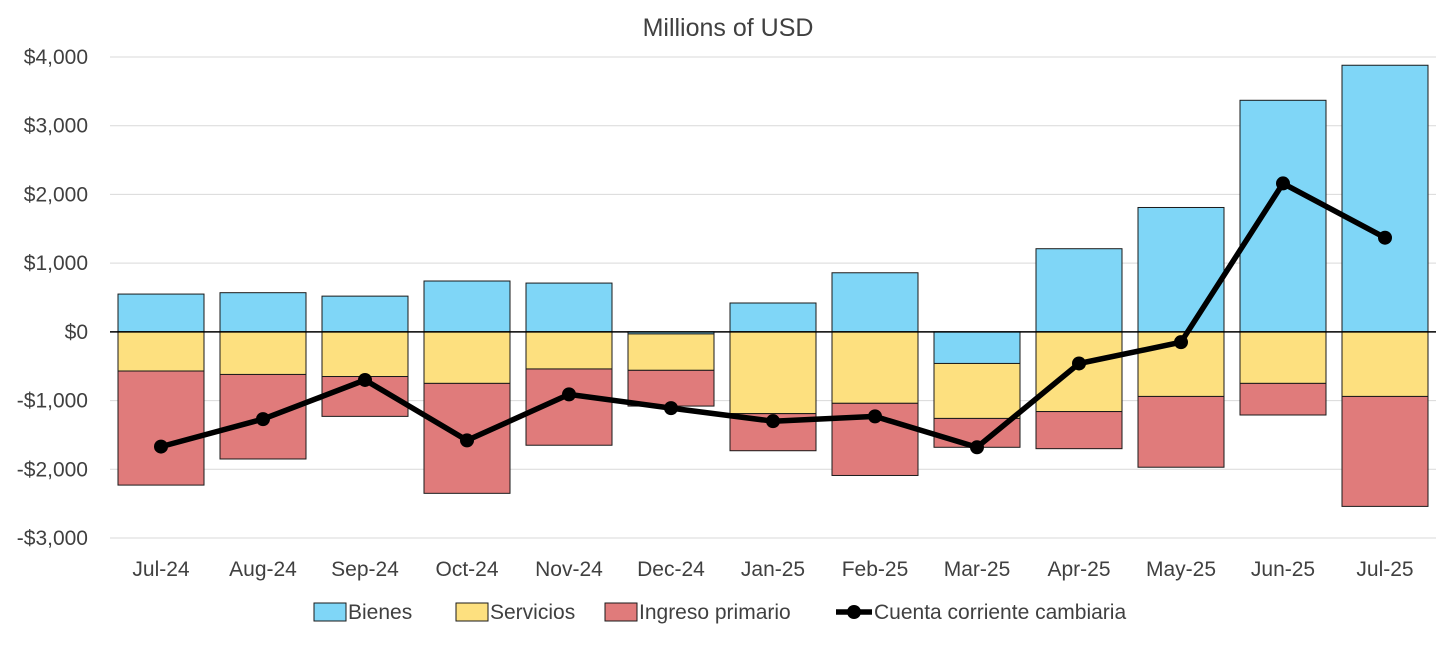 Image resolution: width=1456 pixels, height=646 pixels. What do you see at coordinates (1384, 569) in the screenshot?
I see `x-tick-label: Jul-25` at bounding box center [1384, 569].